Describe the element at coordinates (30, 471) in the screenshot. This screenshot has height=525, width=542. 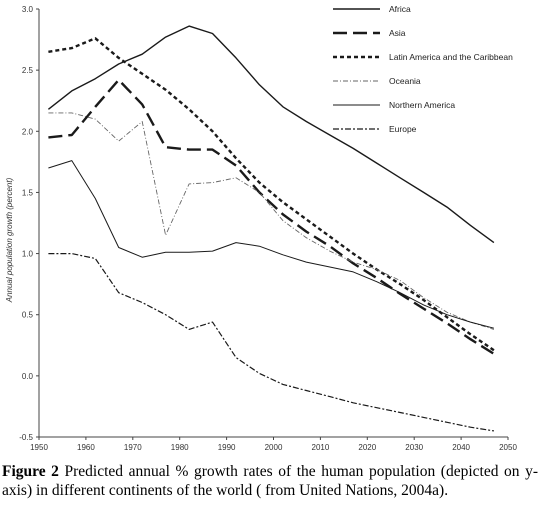
I see `caption-label: Figure 2` at that location.